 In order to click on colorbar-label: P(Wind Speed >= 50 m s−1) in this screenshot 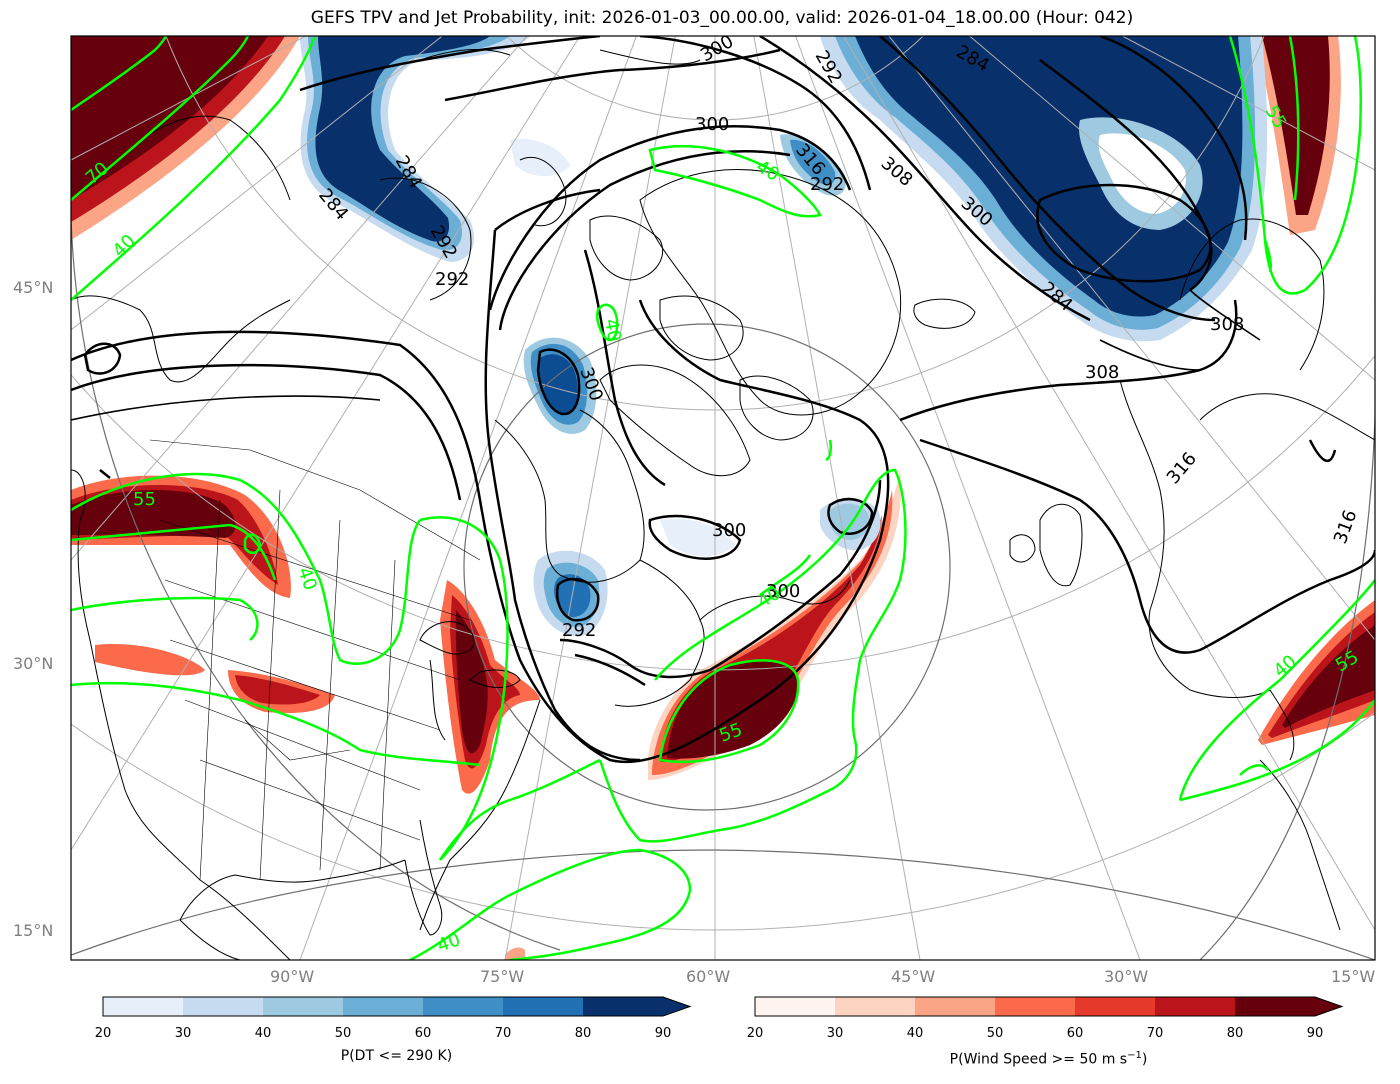, I will do `click(1048, 1059)`.